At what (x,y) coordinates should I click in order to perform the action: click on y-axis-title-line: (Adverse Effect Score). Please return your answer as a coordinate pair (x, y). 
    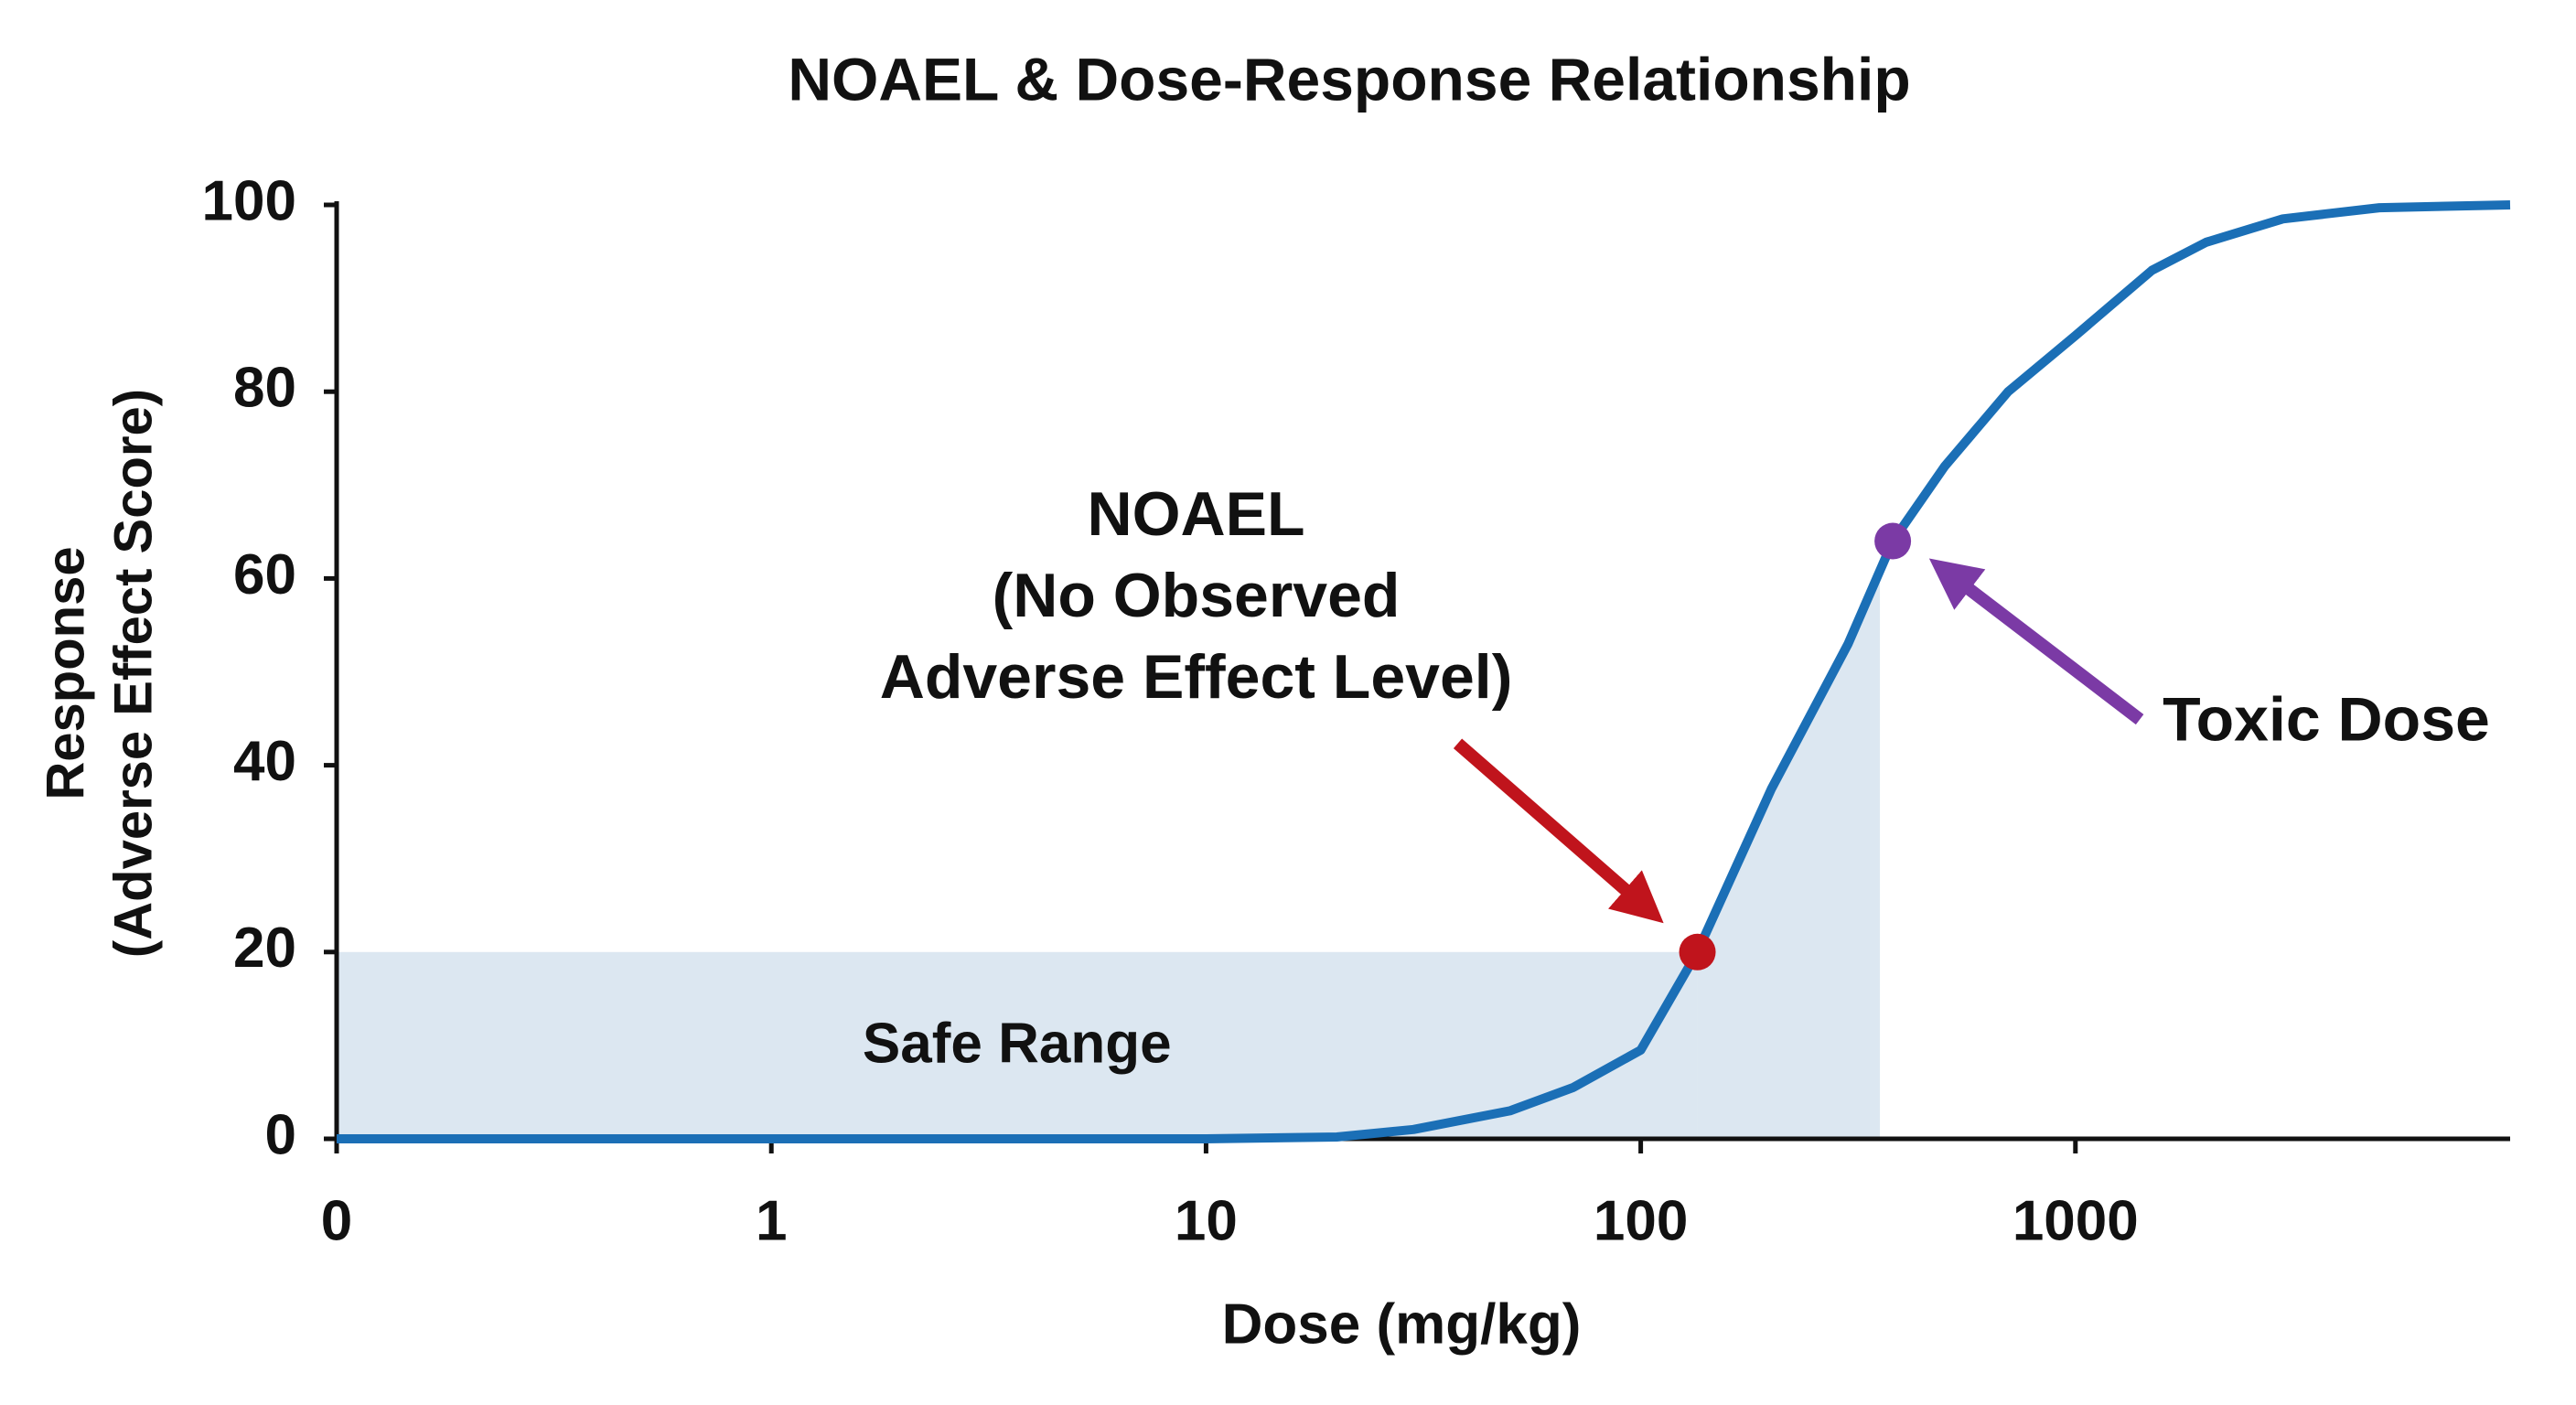
    Looking at the image, I should click on (133, 673).